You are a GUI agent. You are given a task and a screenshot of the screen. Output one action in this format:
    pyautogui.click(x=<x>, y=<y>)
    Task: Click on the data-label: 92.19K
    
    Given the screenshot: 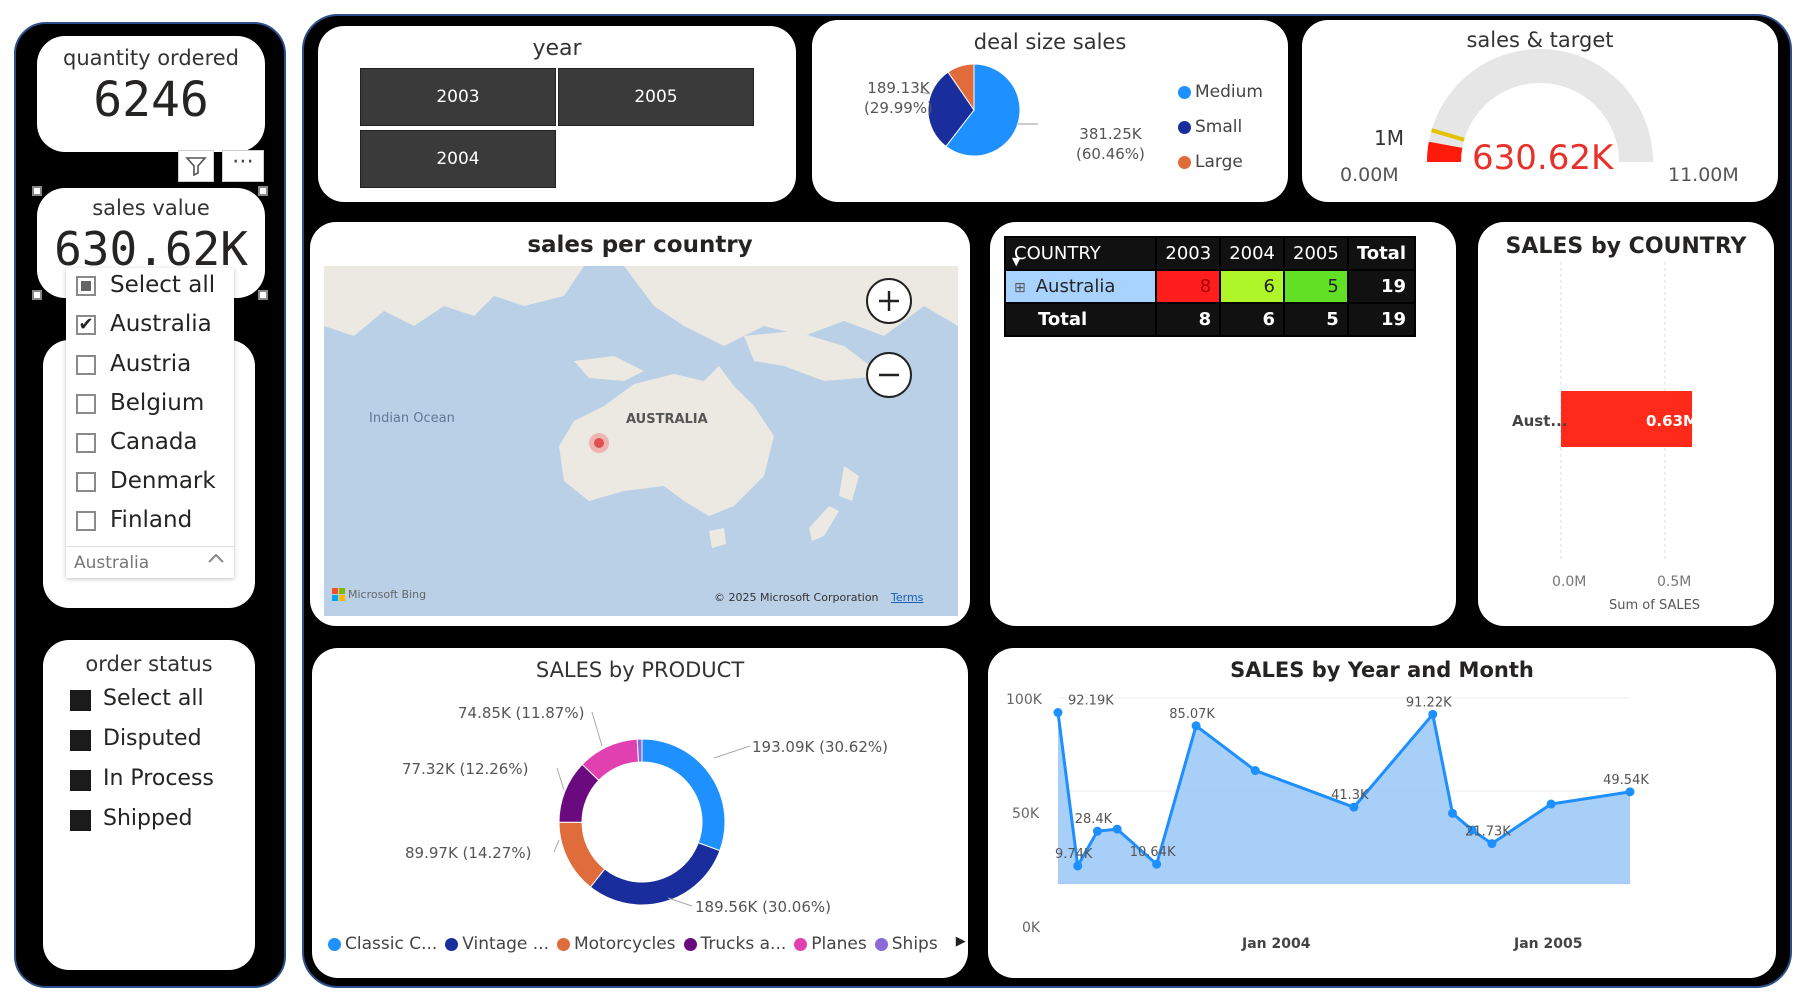 What is the action you would take?
    pyautogui.click(x=1091, y=701)
    